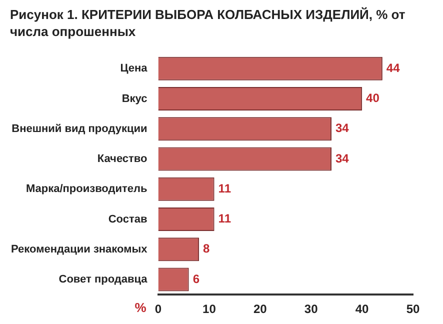  What do you see at coordinates (311, 309) in the screenshot?
I see `x-tick-label: 30` at bounding box center [311, 309].